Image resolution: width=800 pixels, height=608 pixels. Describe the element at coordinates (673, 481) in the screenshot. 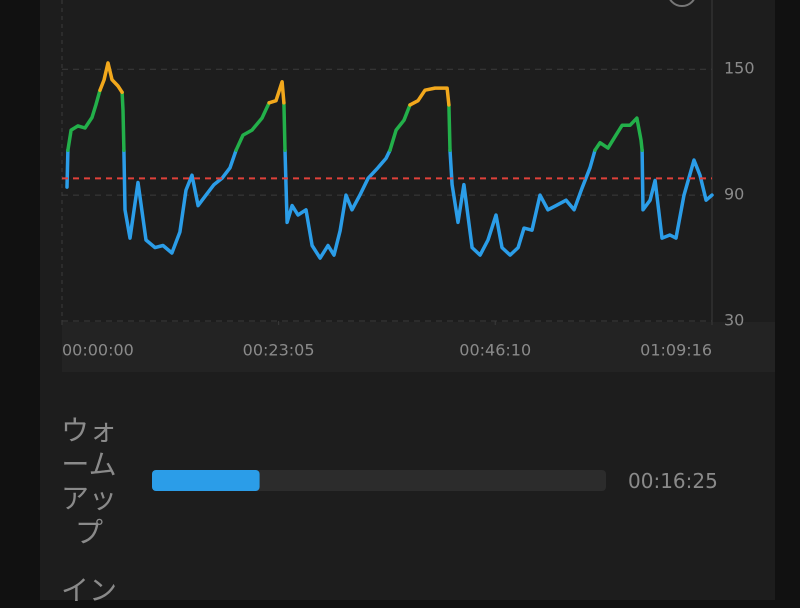

I see `zone-time: 00:16:25` at that location.